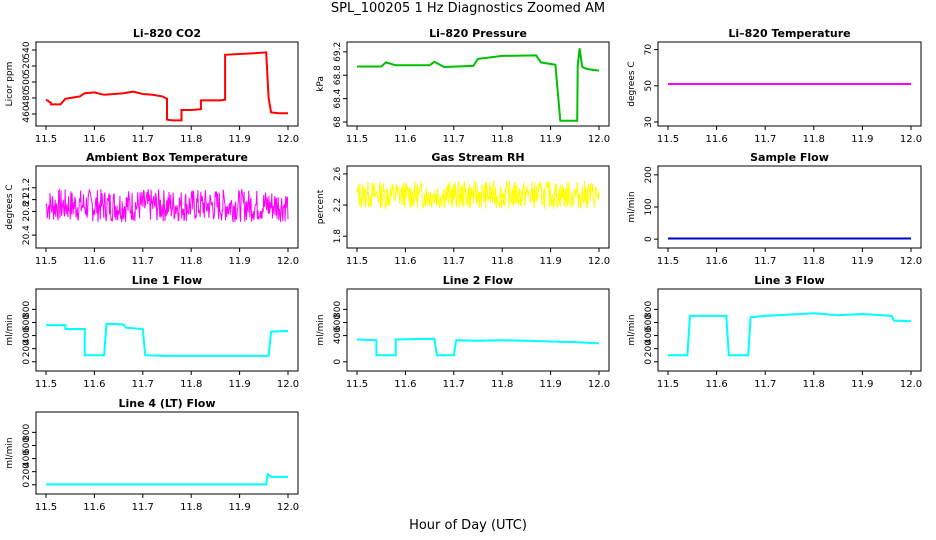  Describe the element at coordinates (789, 280) in the screenshot. I see `panel-title: Line 3 Flow` at that location.